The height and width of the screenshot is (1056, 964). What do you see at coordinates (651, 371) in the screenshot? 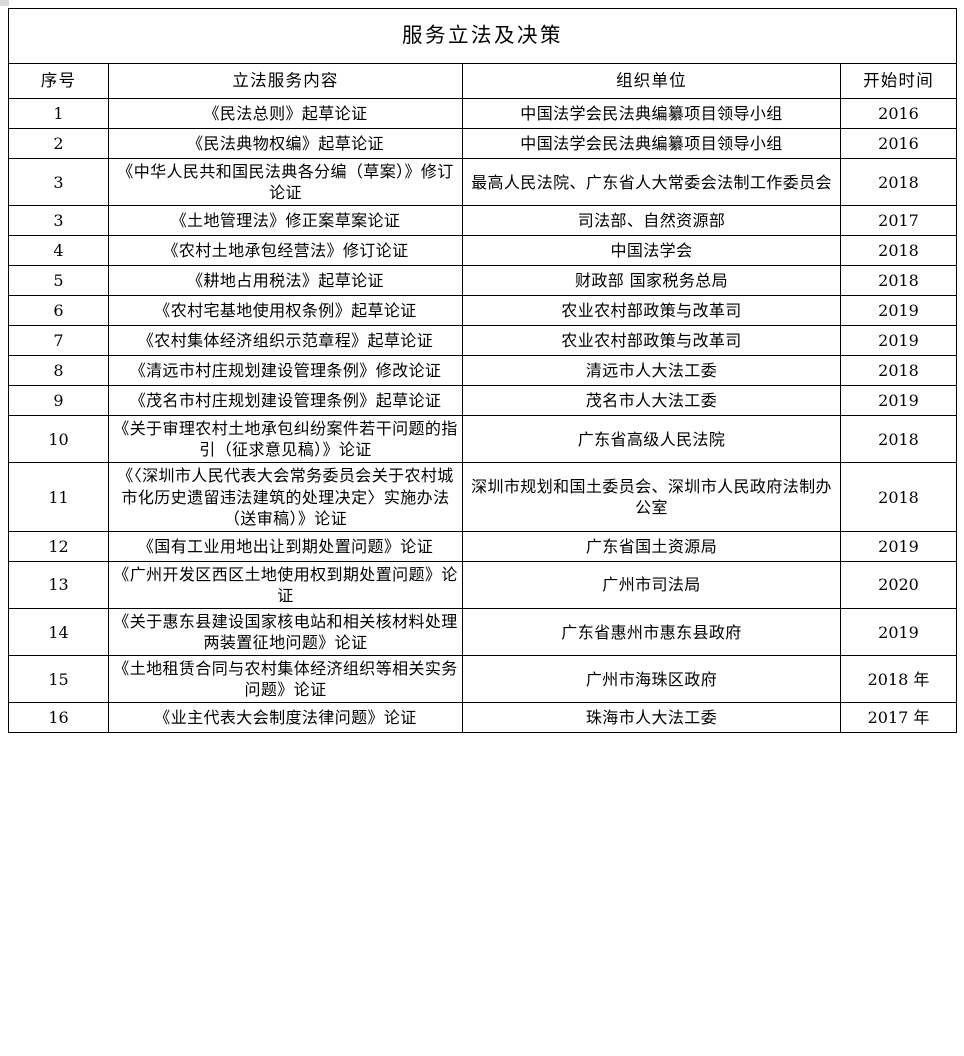
I see `cell-org: 清远市人大法工委` at bounding box center [651, 371].